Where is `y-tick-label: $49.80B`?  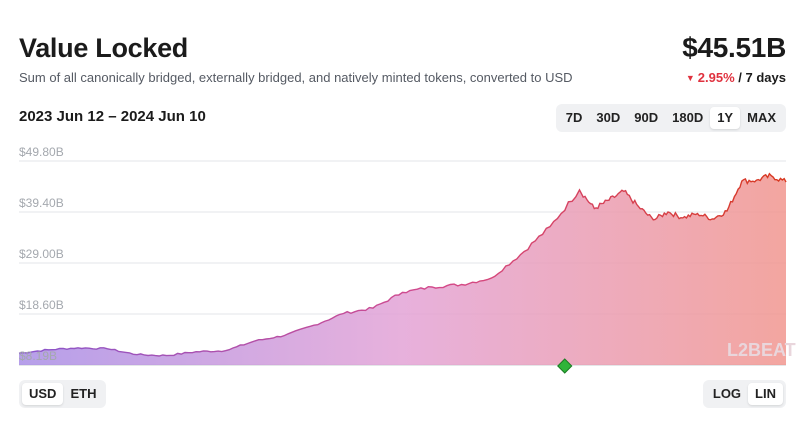 y-tick-label: $49.80B is located at coordinates (41, 152).